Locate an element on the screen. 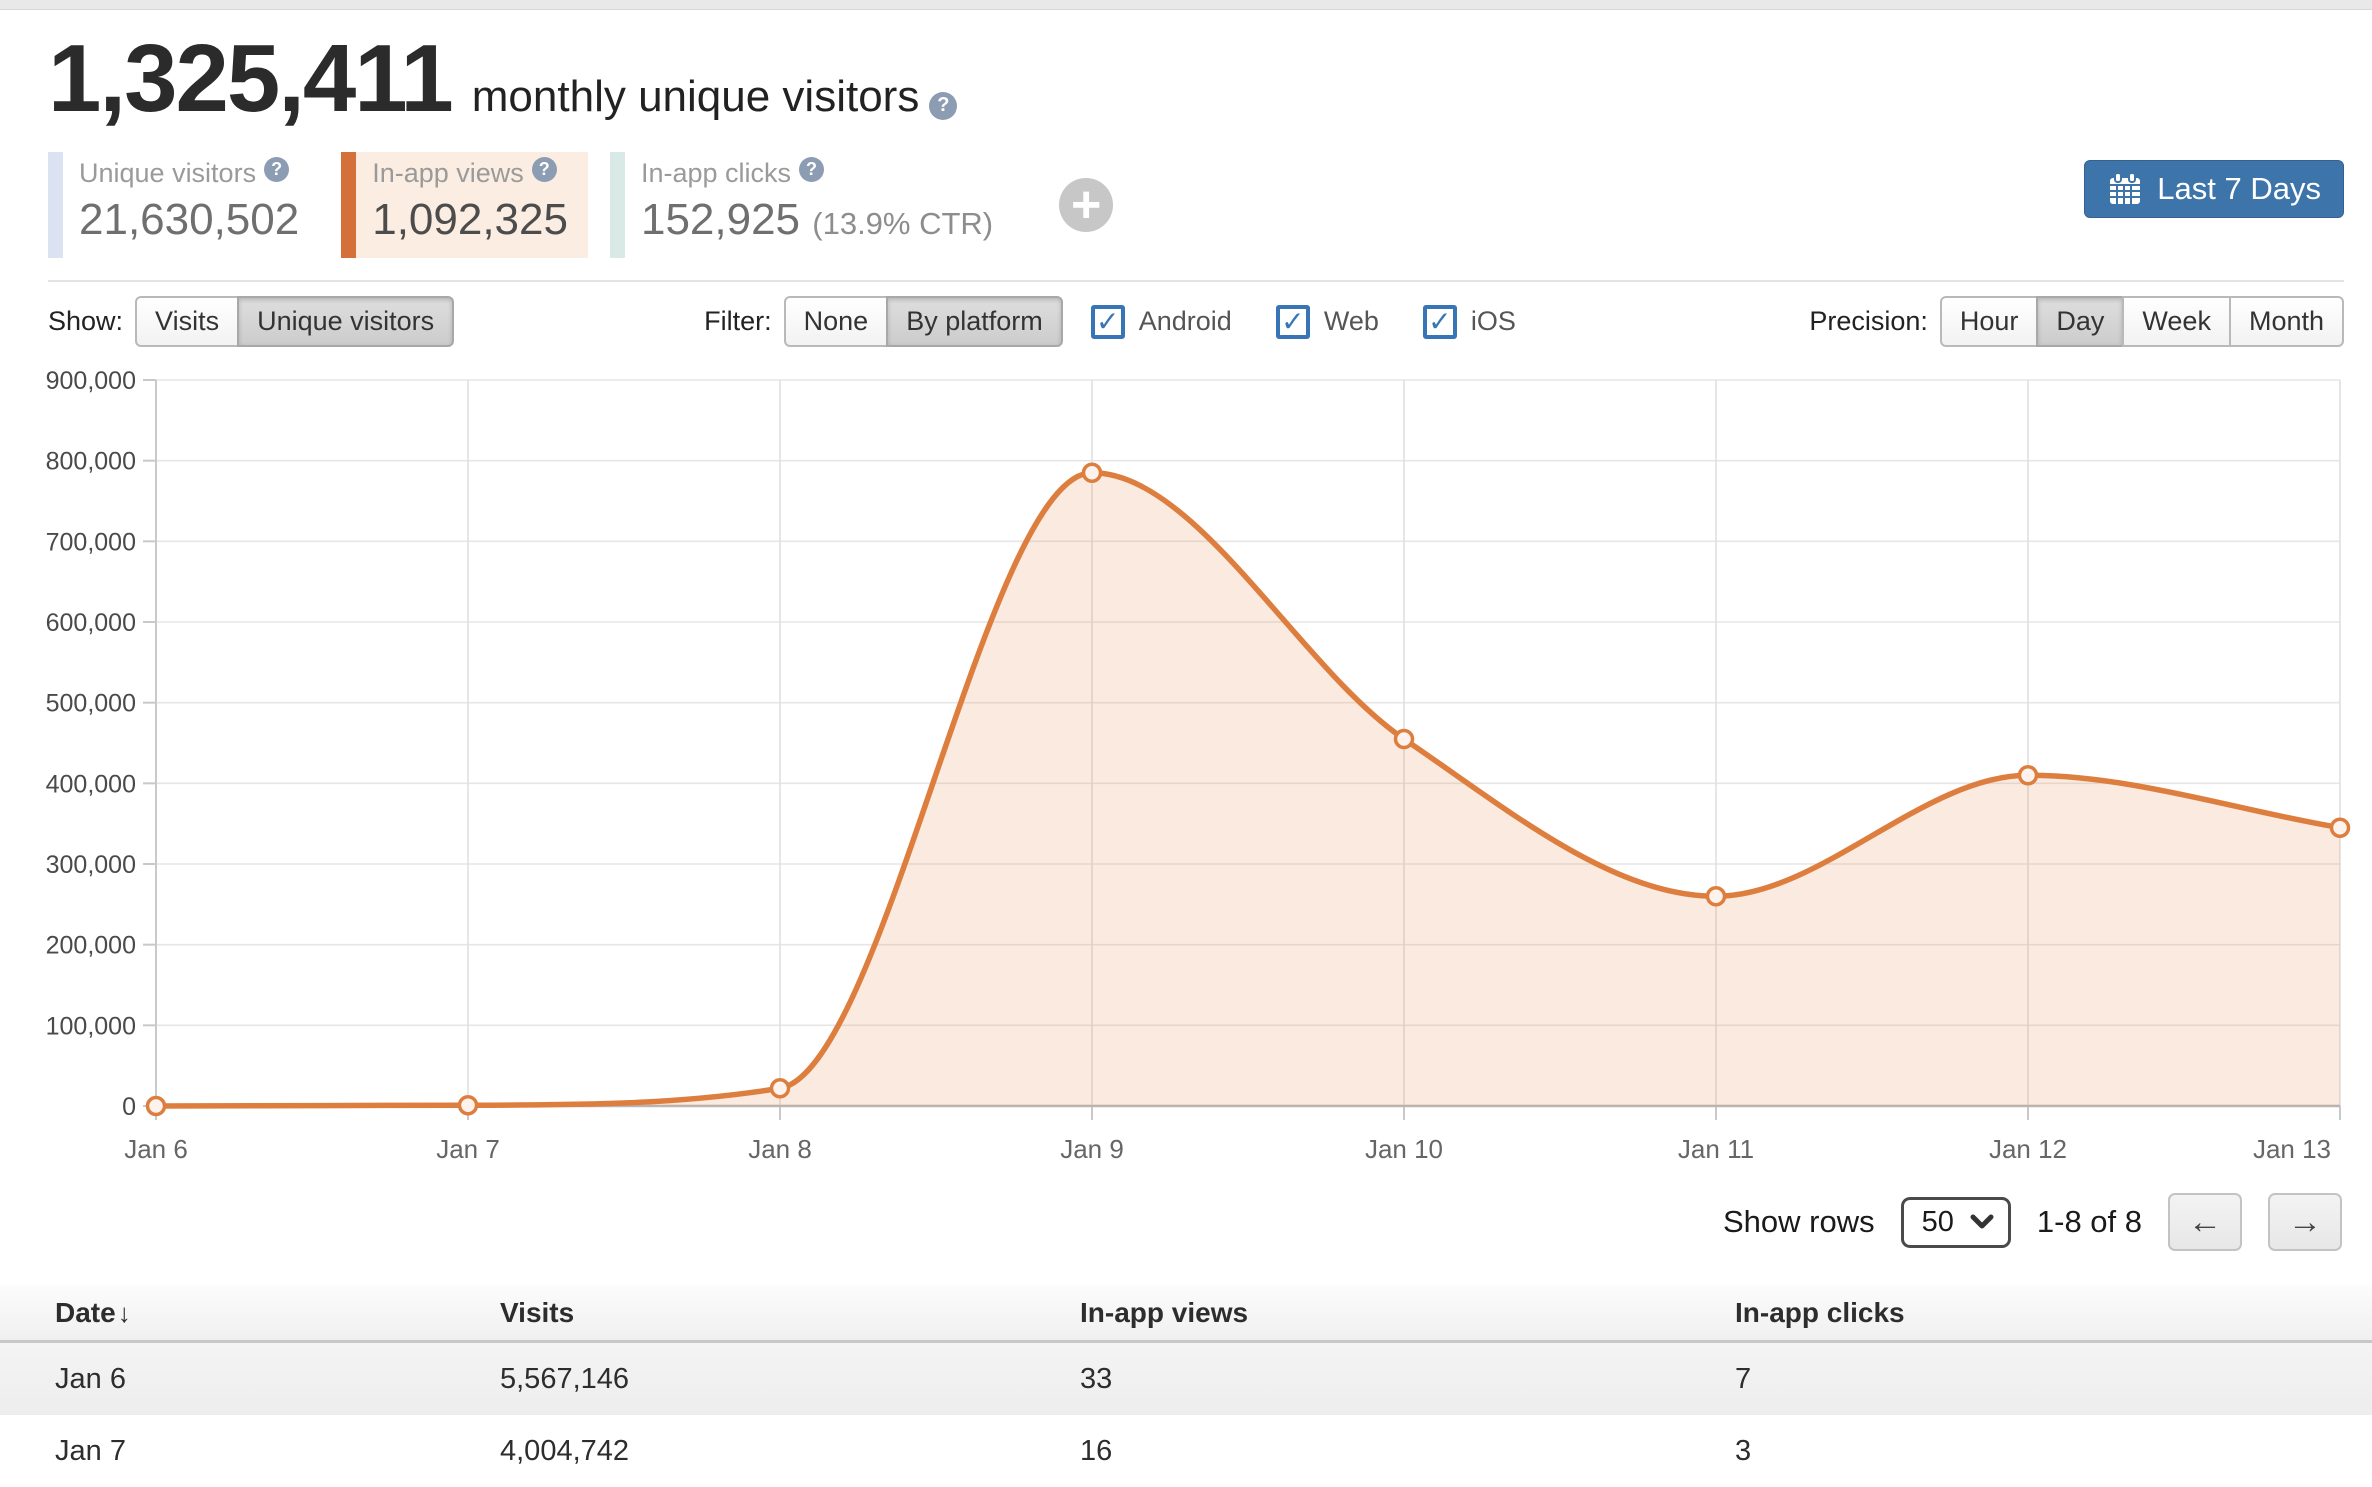 This screenshot has width=2372, height=1487. precision-group: Precision: Hour Day Week Month is located at coordinates (2076, 321).